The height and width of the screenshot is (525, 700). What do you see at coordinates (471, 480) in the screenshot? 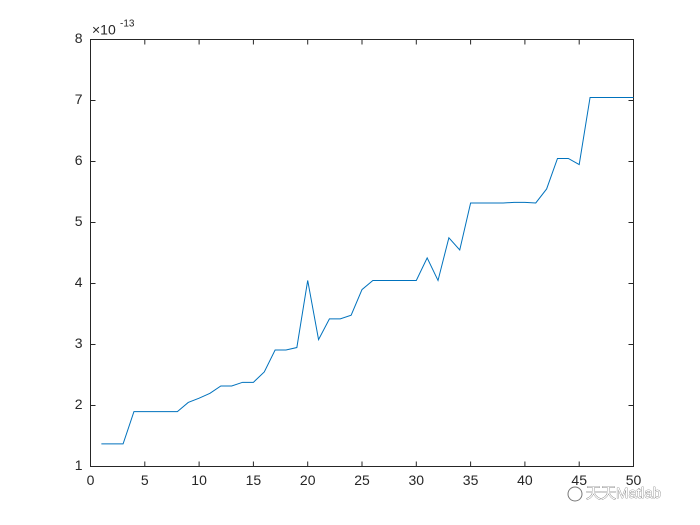
I see `x-tick-label: 35` at bounding box center [471, 480].